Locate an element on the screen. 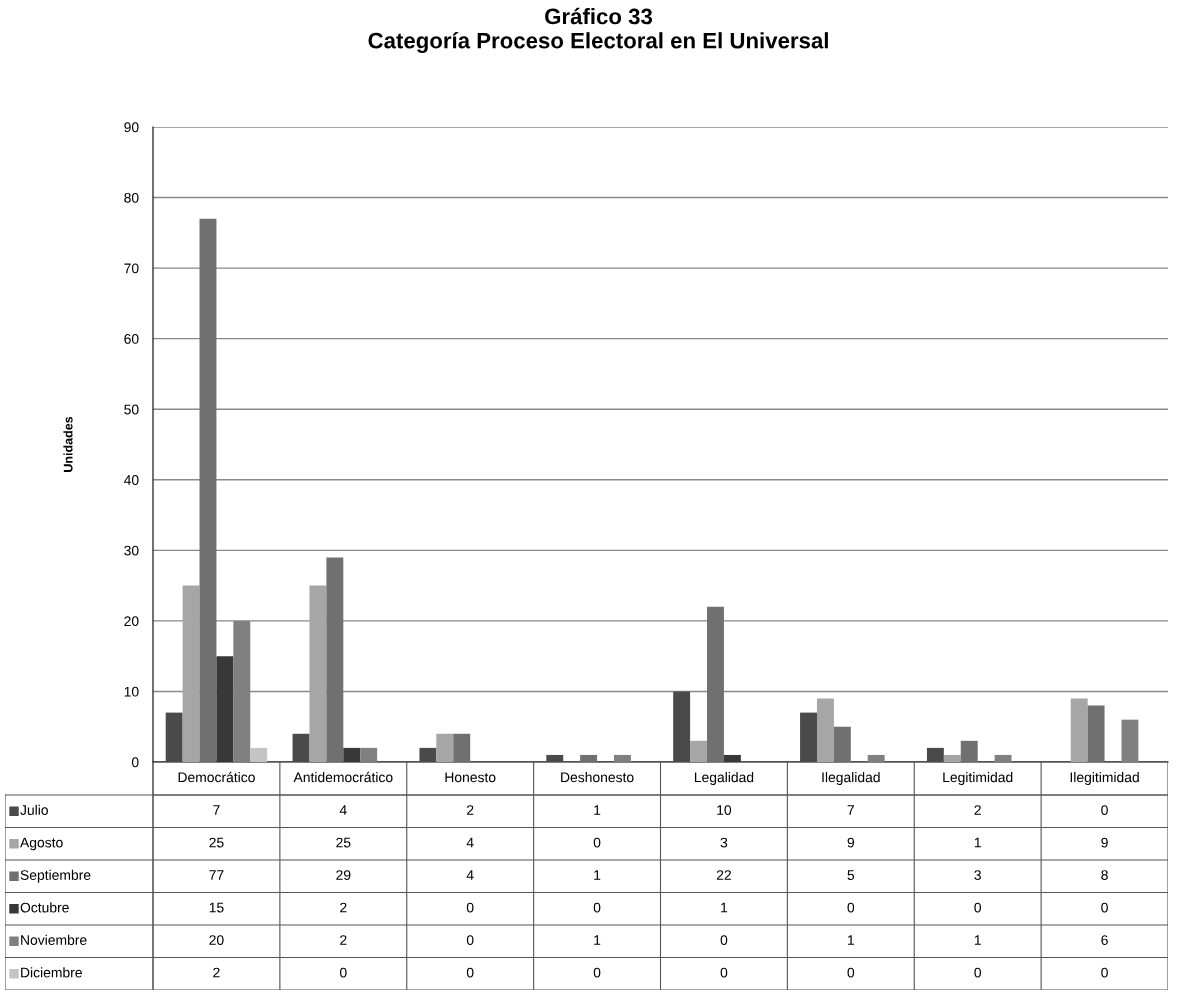  data-label: 5 is located at coordinates (851, 875).